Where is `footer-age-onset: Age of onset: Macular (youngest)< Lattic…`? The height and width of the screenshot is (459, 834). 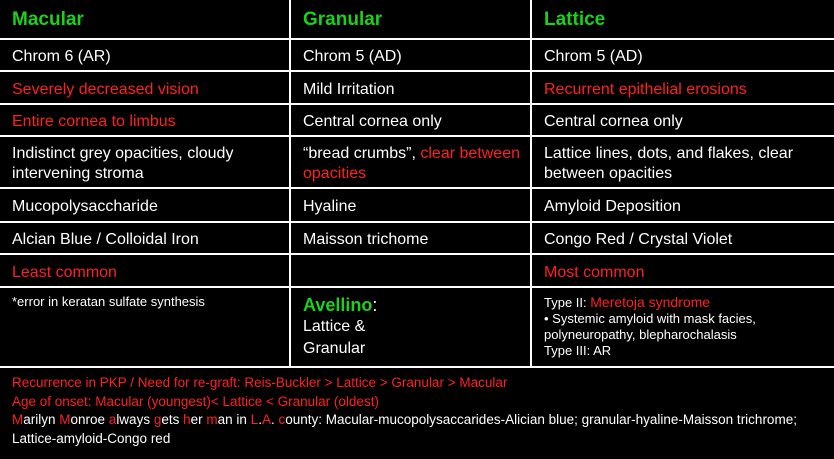 footer-age-onset: Age of onset: Macular (youngest)< Lattic… is located at coordinates (195, 401).